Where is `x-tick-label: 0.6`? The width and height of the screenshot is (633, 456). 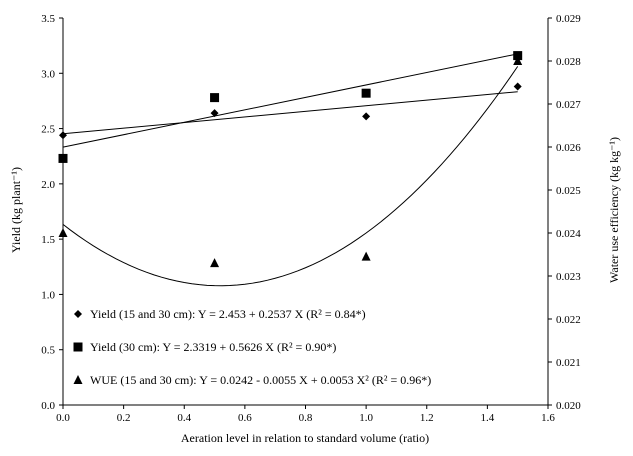
x-tick-label: 0.6 is located at coordinates (245, 418).